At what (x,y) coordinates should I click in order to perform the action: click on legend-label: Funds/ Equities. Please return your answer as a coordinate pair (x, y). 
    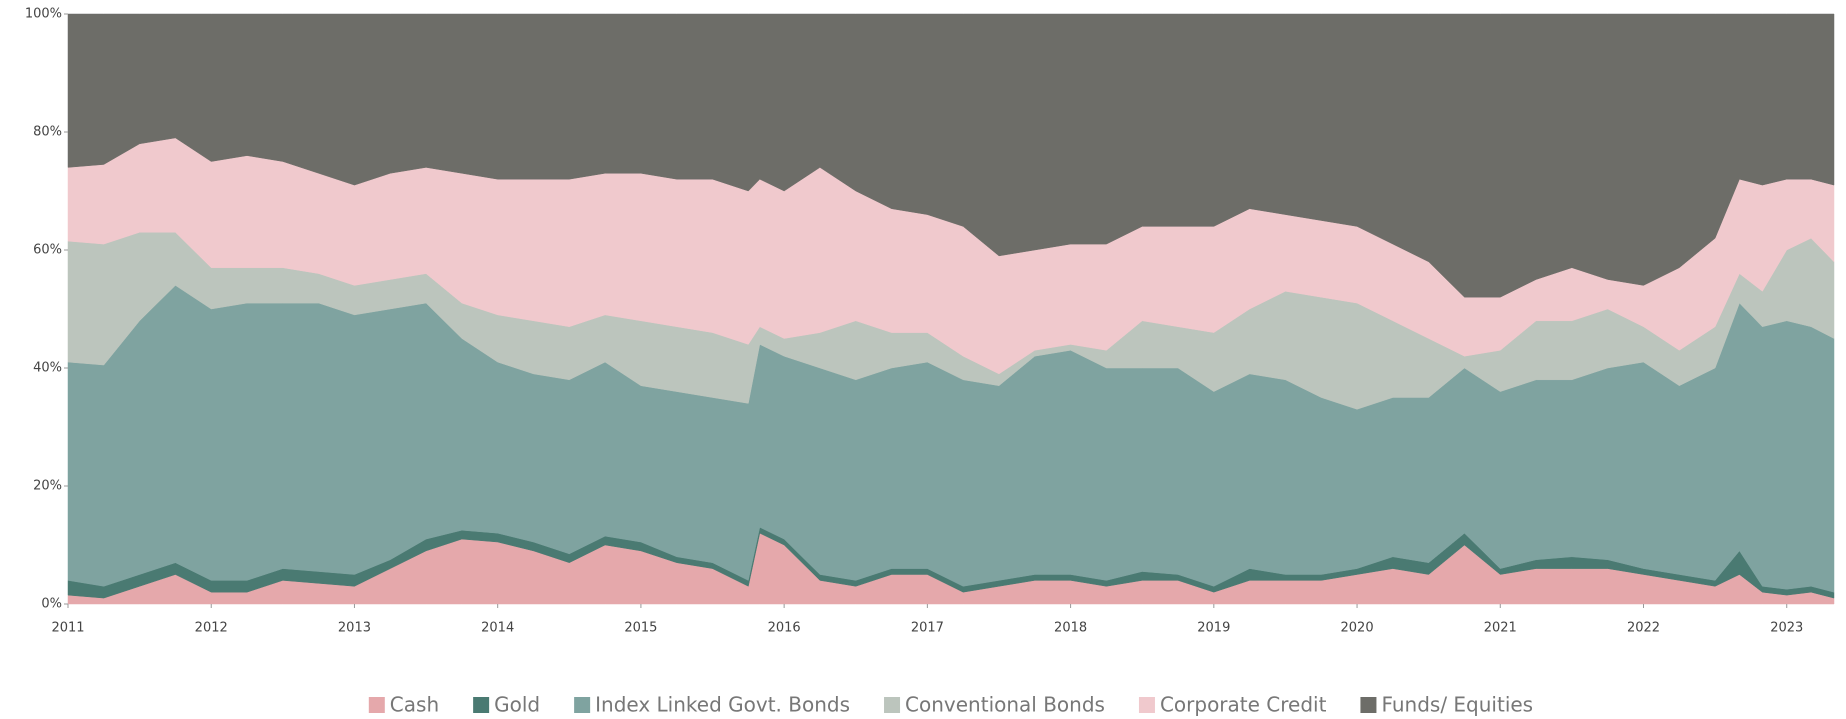
    Looking at the image, I should click on (1457, 705).